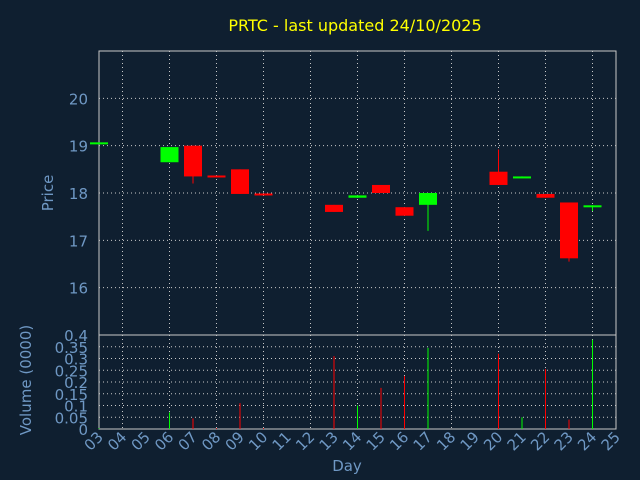 The image size is (640, 480). I want to click on day-x-tick-label: 19, so click(470, 441).